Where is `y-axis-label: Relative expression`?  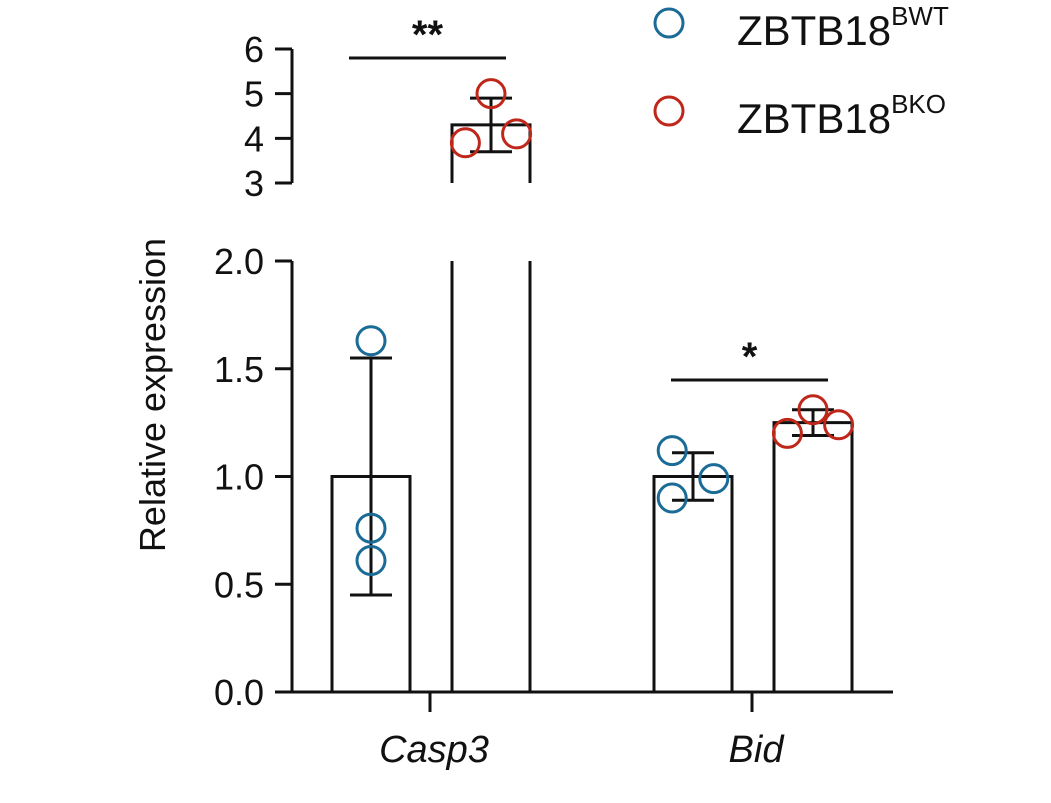 y-axis-label: Relative expression is located at coordinates (152, 395).